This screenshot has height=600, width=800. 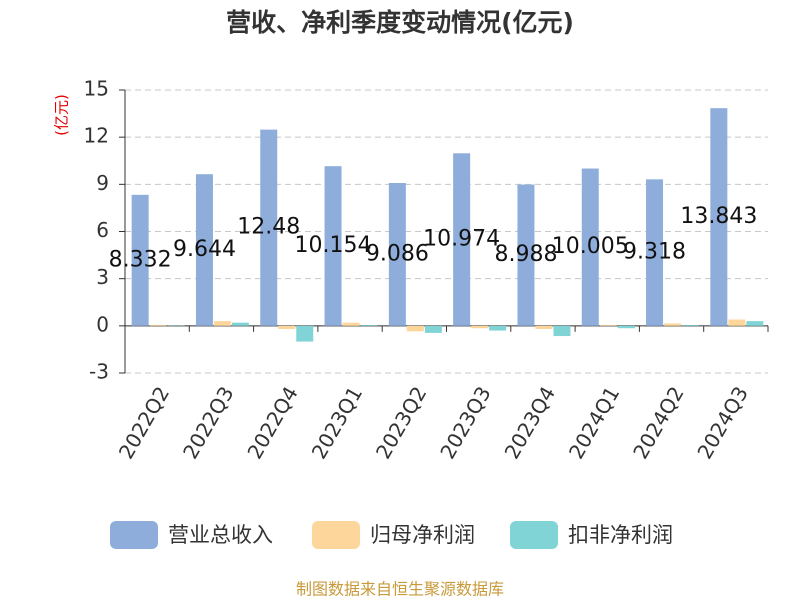 I want to click on y-tick-label: 3, so click(x=102, y=277).